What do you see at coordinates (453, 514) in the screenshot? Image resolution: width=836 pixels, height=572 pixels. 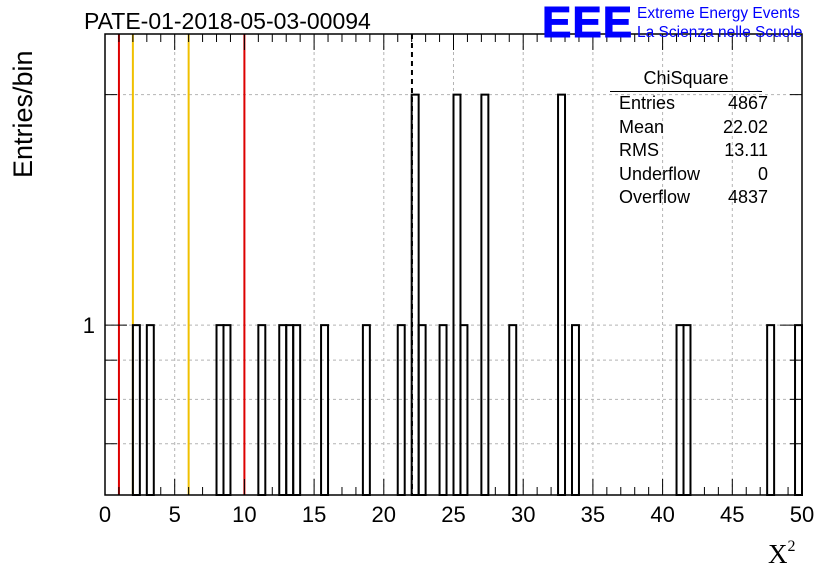 I see `x-tick-label: 25` at bounding box center [453, 514].